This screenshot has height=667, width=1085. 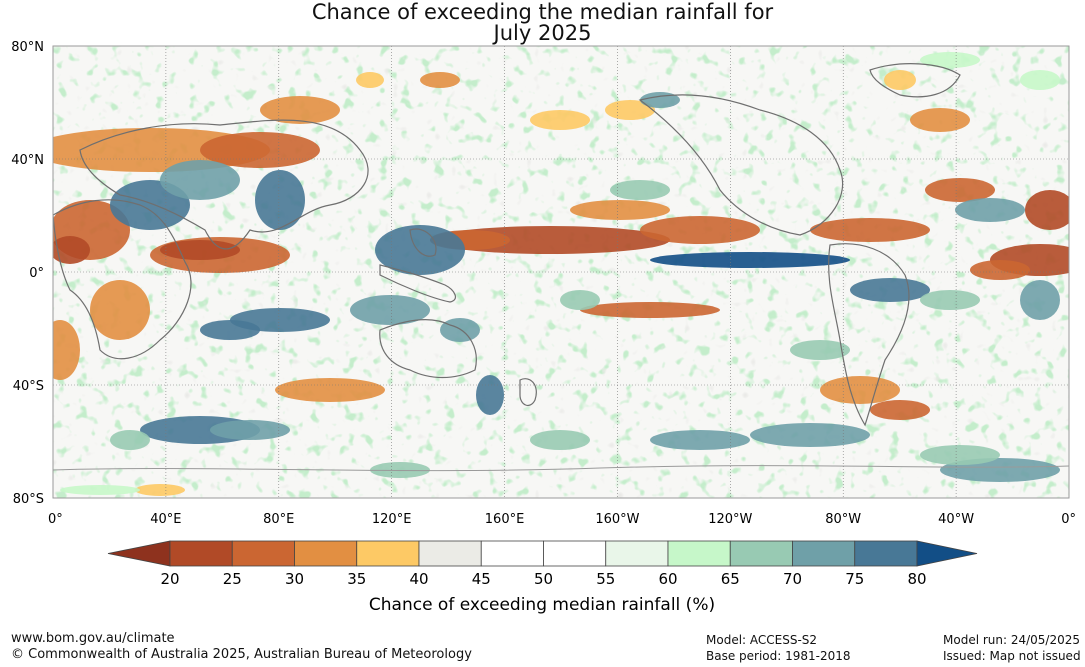 What do you see at coordinates (232, 579) in the screenshot?
I see `colorbar-tick: 25` at bounding box center [232, 579].